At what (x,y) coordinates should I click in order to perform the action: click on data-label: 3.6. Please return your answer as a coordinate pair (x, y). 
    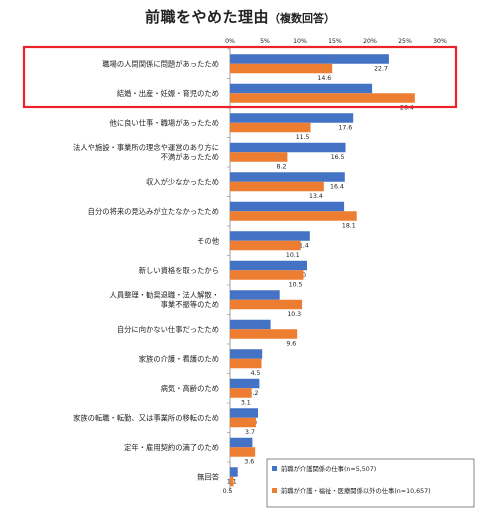
    Looking at the image, I should click on (249, 461).